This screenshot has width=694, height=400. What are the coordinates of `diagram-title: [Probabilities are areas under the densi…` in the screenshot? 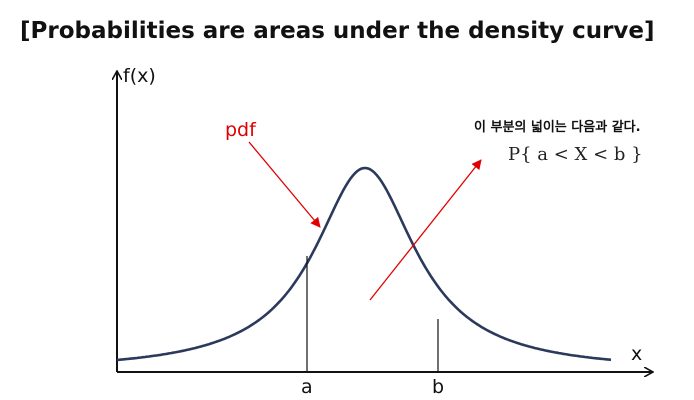 It's located at (337, 31).